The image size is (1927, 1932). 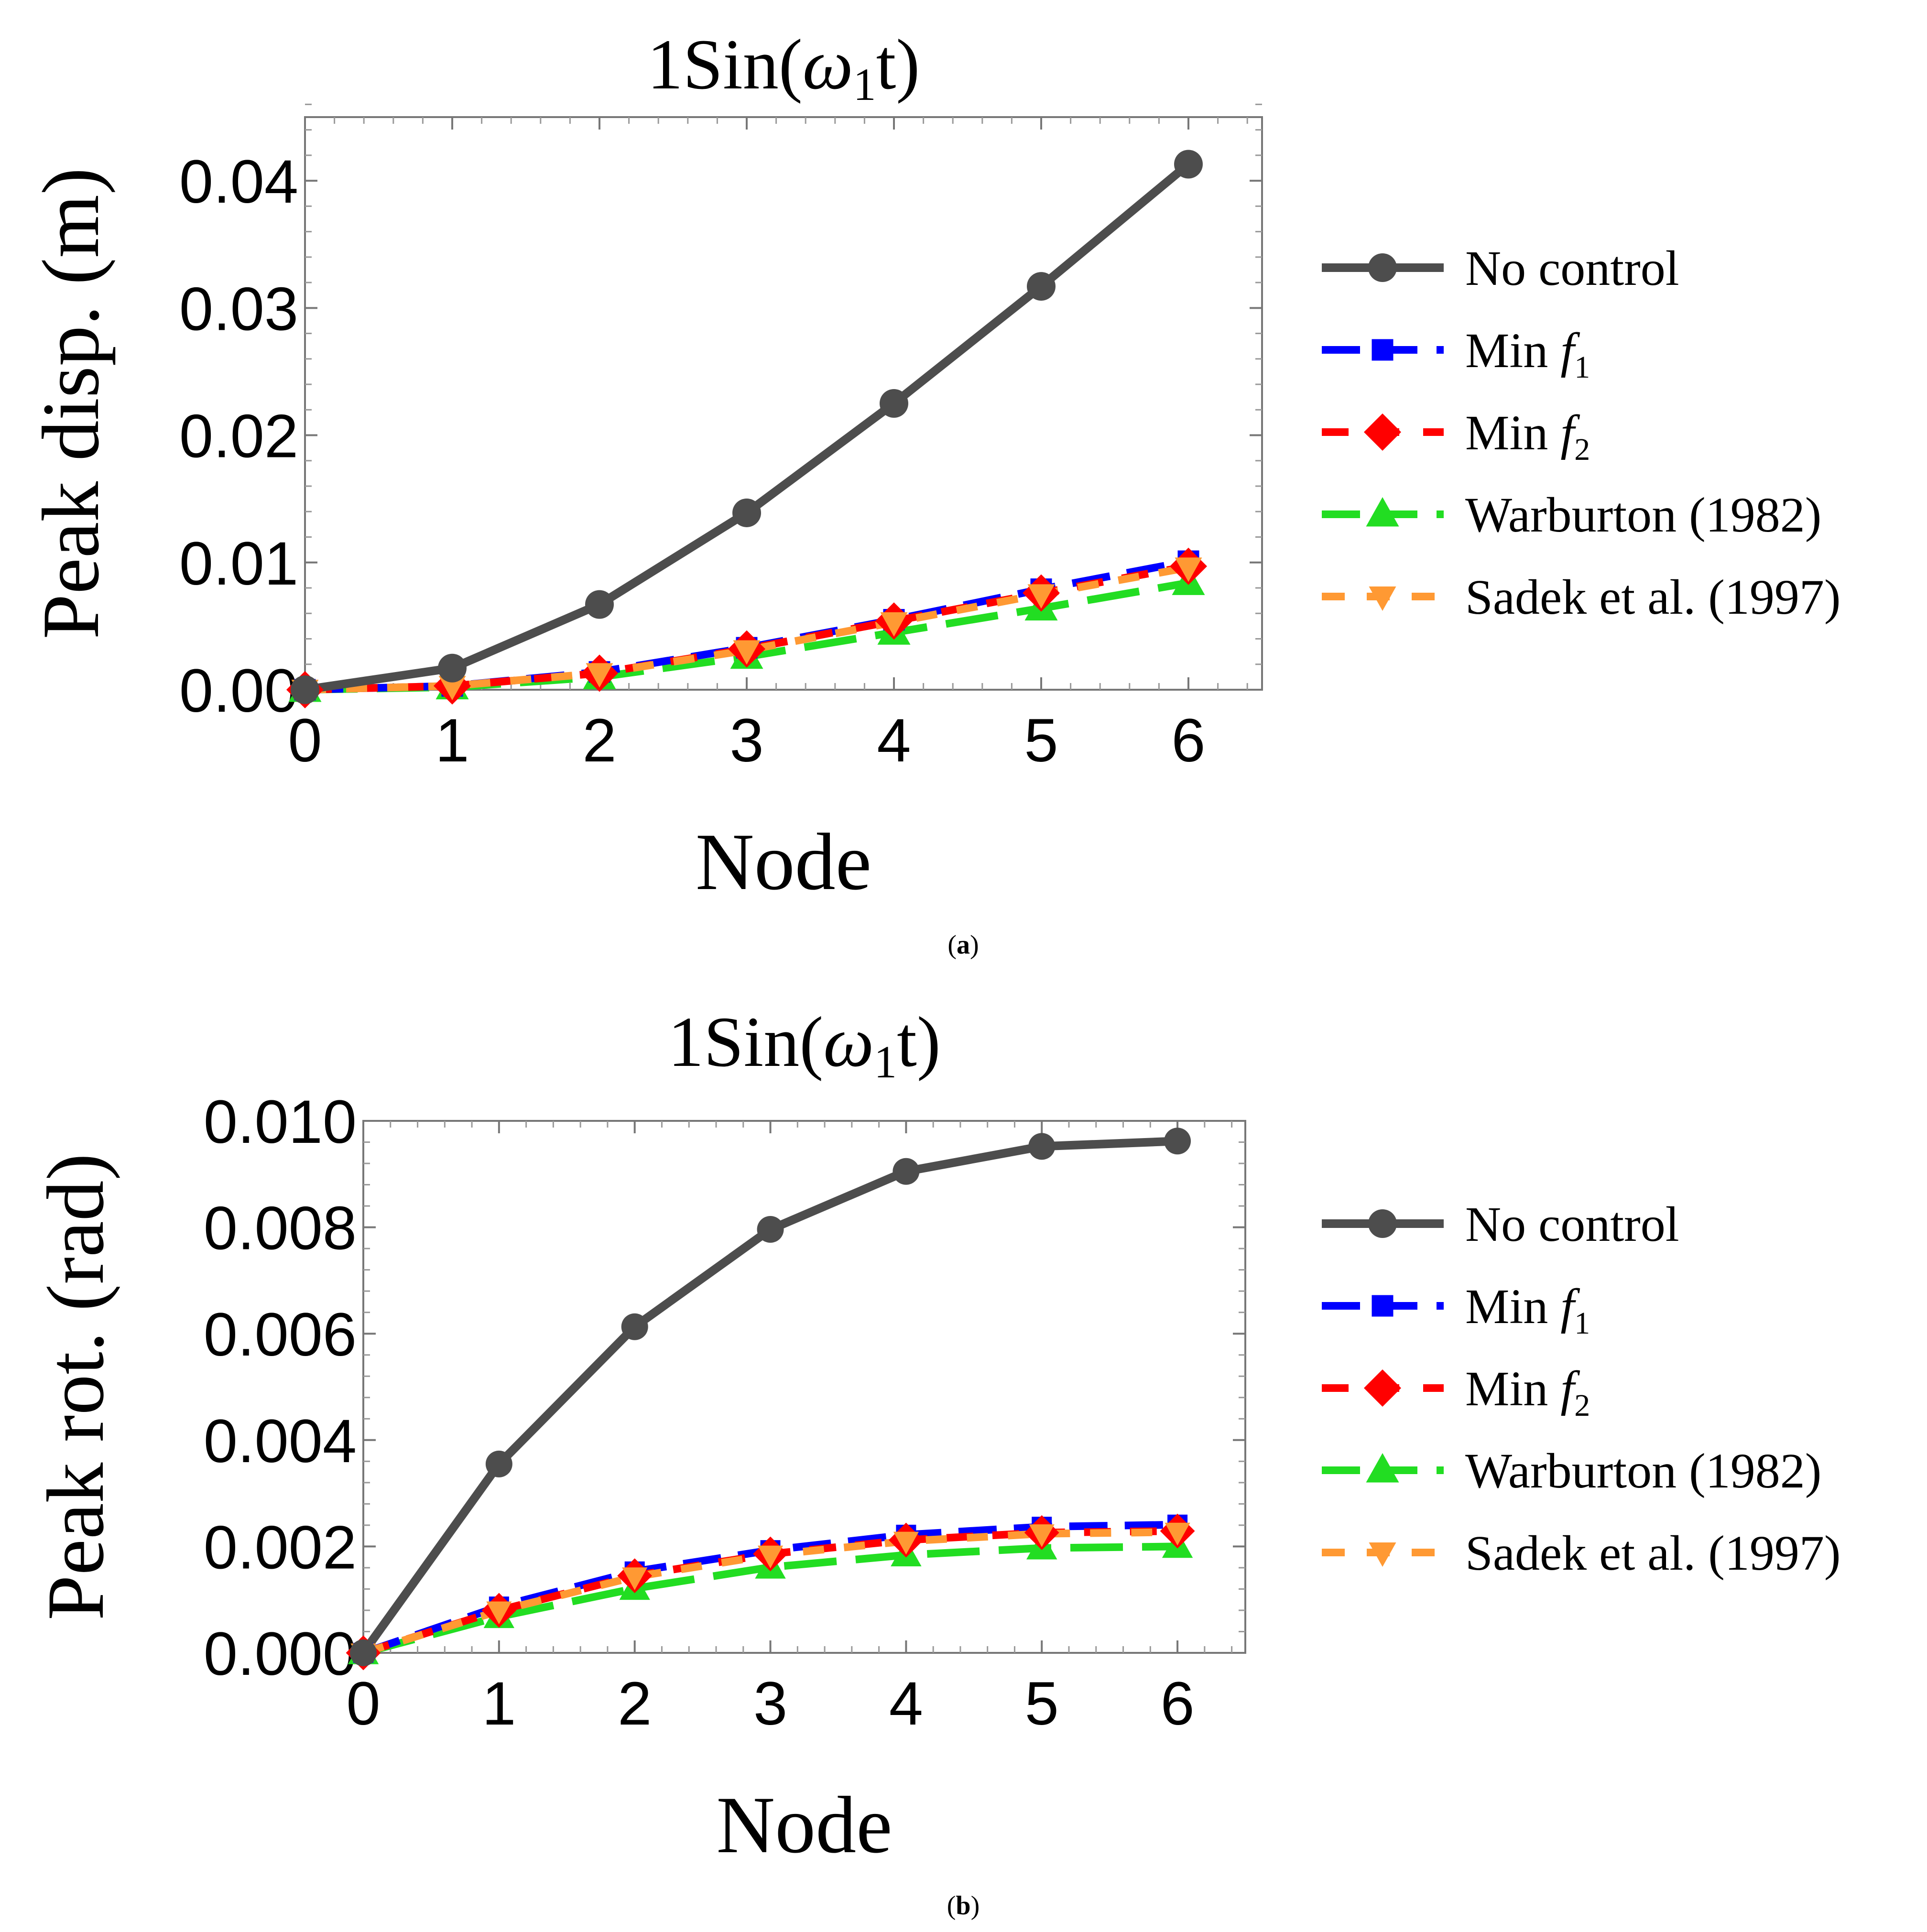 What do you see at coordinates (75, 1387) in the screenshot?
I see `y-axis-label-b: Peak rot. (rad)` at bounding box center [75, 1387].